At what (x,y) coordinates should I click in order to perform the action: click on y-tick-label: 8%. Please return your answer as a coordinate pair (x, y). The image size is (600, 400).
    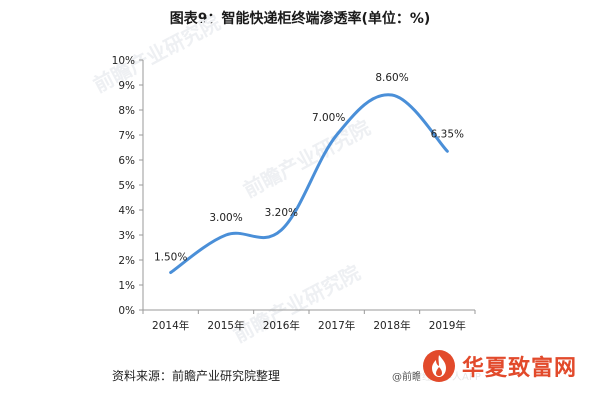
    Looking at the image, I should click on (126, 111).